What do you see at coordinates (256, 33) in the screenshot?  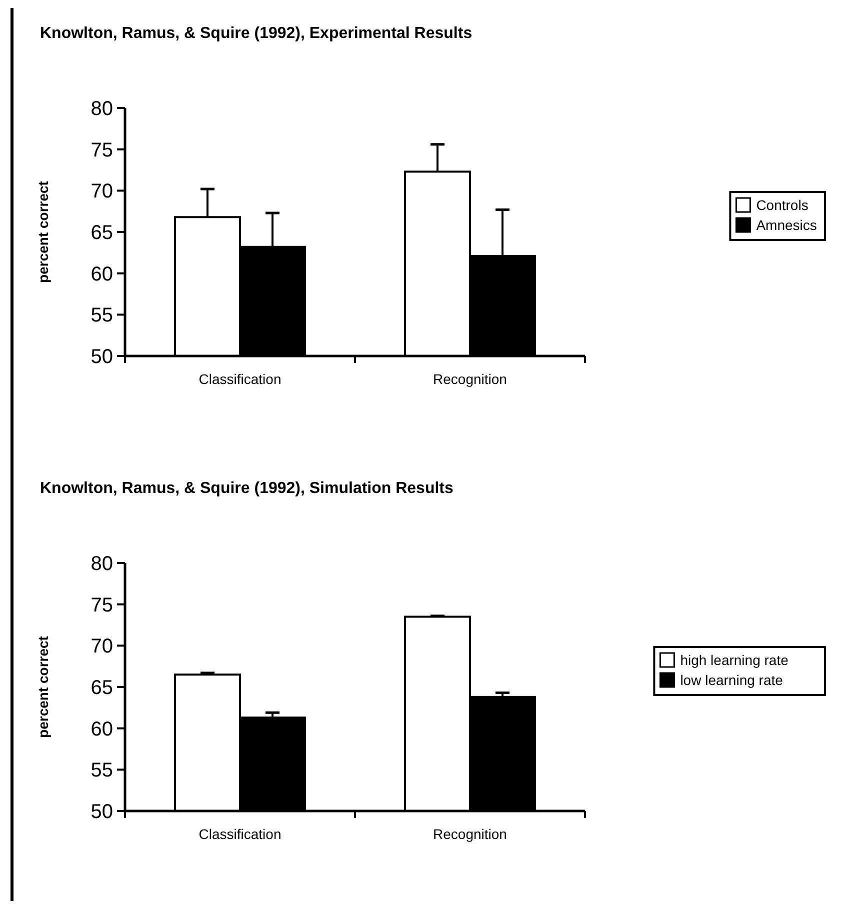 I see `chart-title: Knowlton, Ramus, & Squire (1992), Experimental Results` at bounding box center [256, 33].